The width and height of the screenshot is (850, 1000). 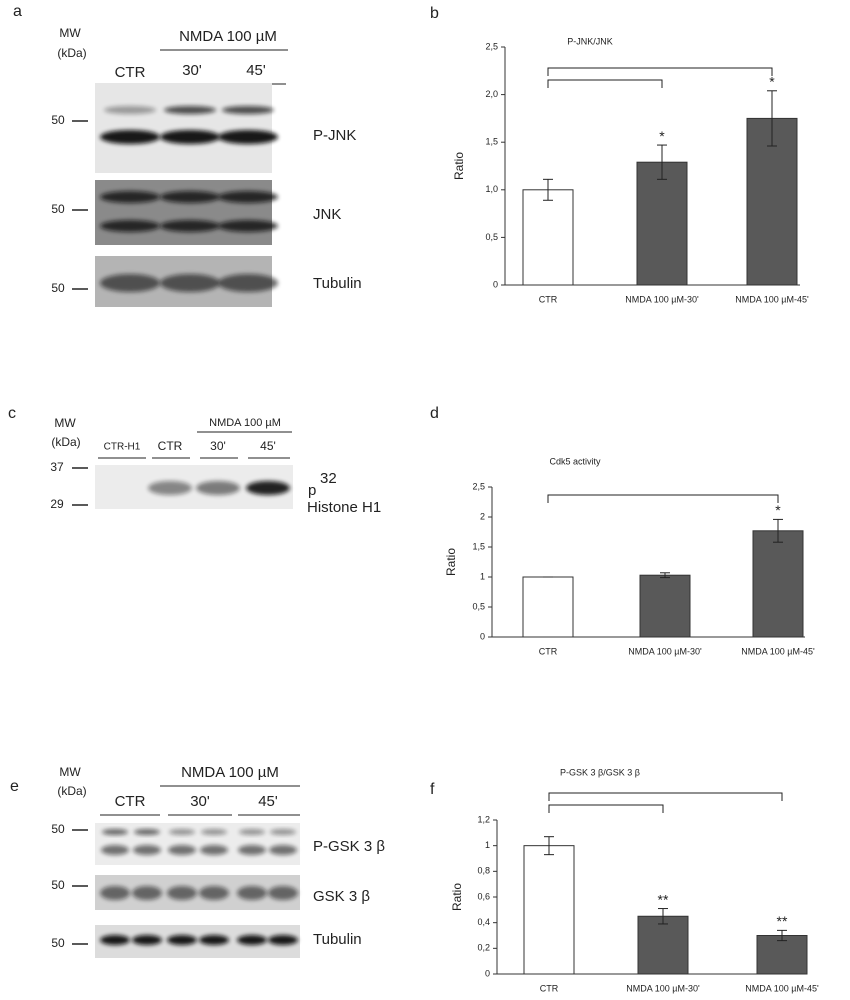 What do you see at coordinates (483, 871) in the screenshot?
I see `y-tick-label: 0,8` at bounding box center [483, 871].